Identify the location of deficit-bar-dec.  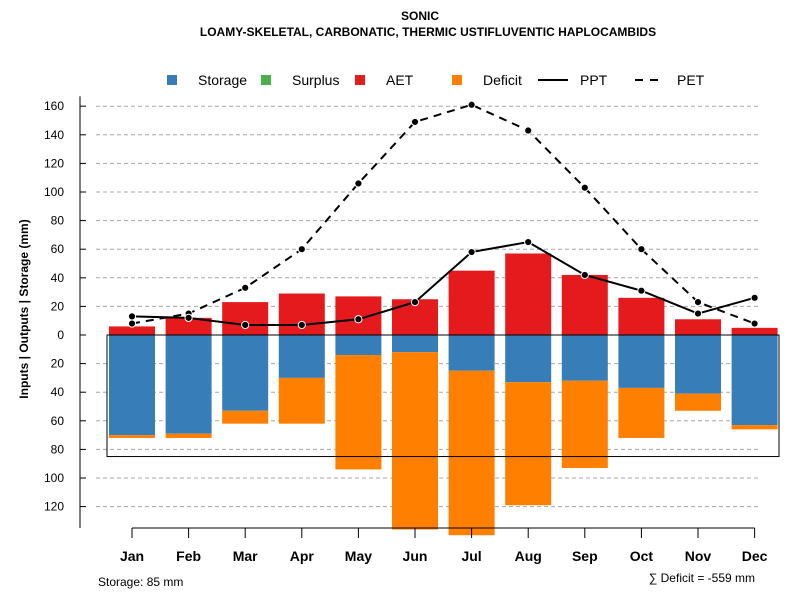
(754, 427).